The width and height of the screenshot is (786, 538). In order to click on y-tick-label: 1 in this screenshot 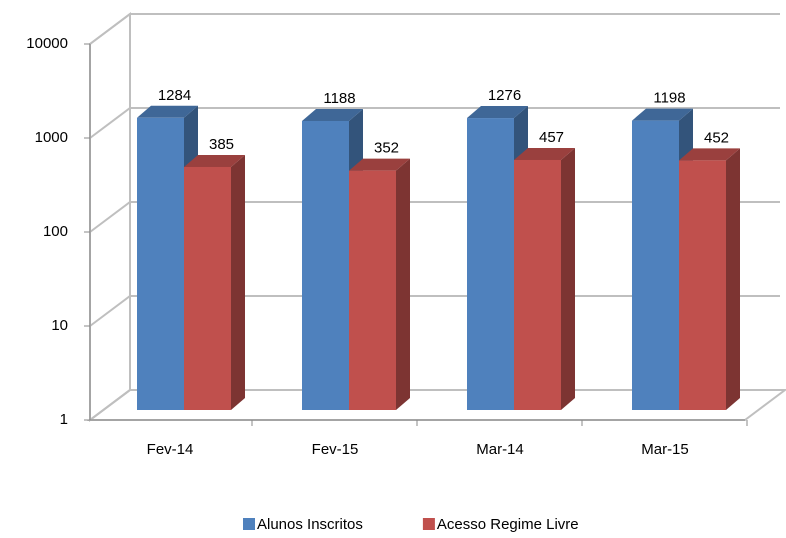, I will do `click(64, 419)`.